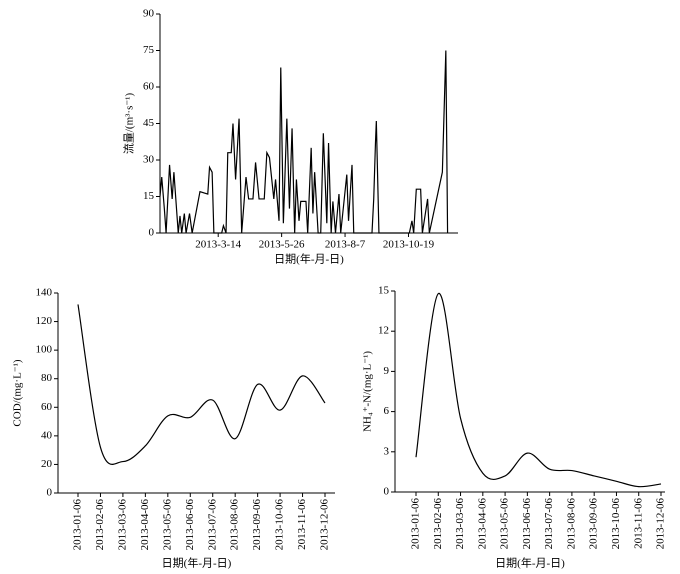 The image size is (680, 574). What do you see at coordinates (18, 392) in the screenshot?
I see `y-axis-label: COD/(mg·L⁻¹)` at bounding box center [18, 392].